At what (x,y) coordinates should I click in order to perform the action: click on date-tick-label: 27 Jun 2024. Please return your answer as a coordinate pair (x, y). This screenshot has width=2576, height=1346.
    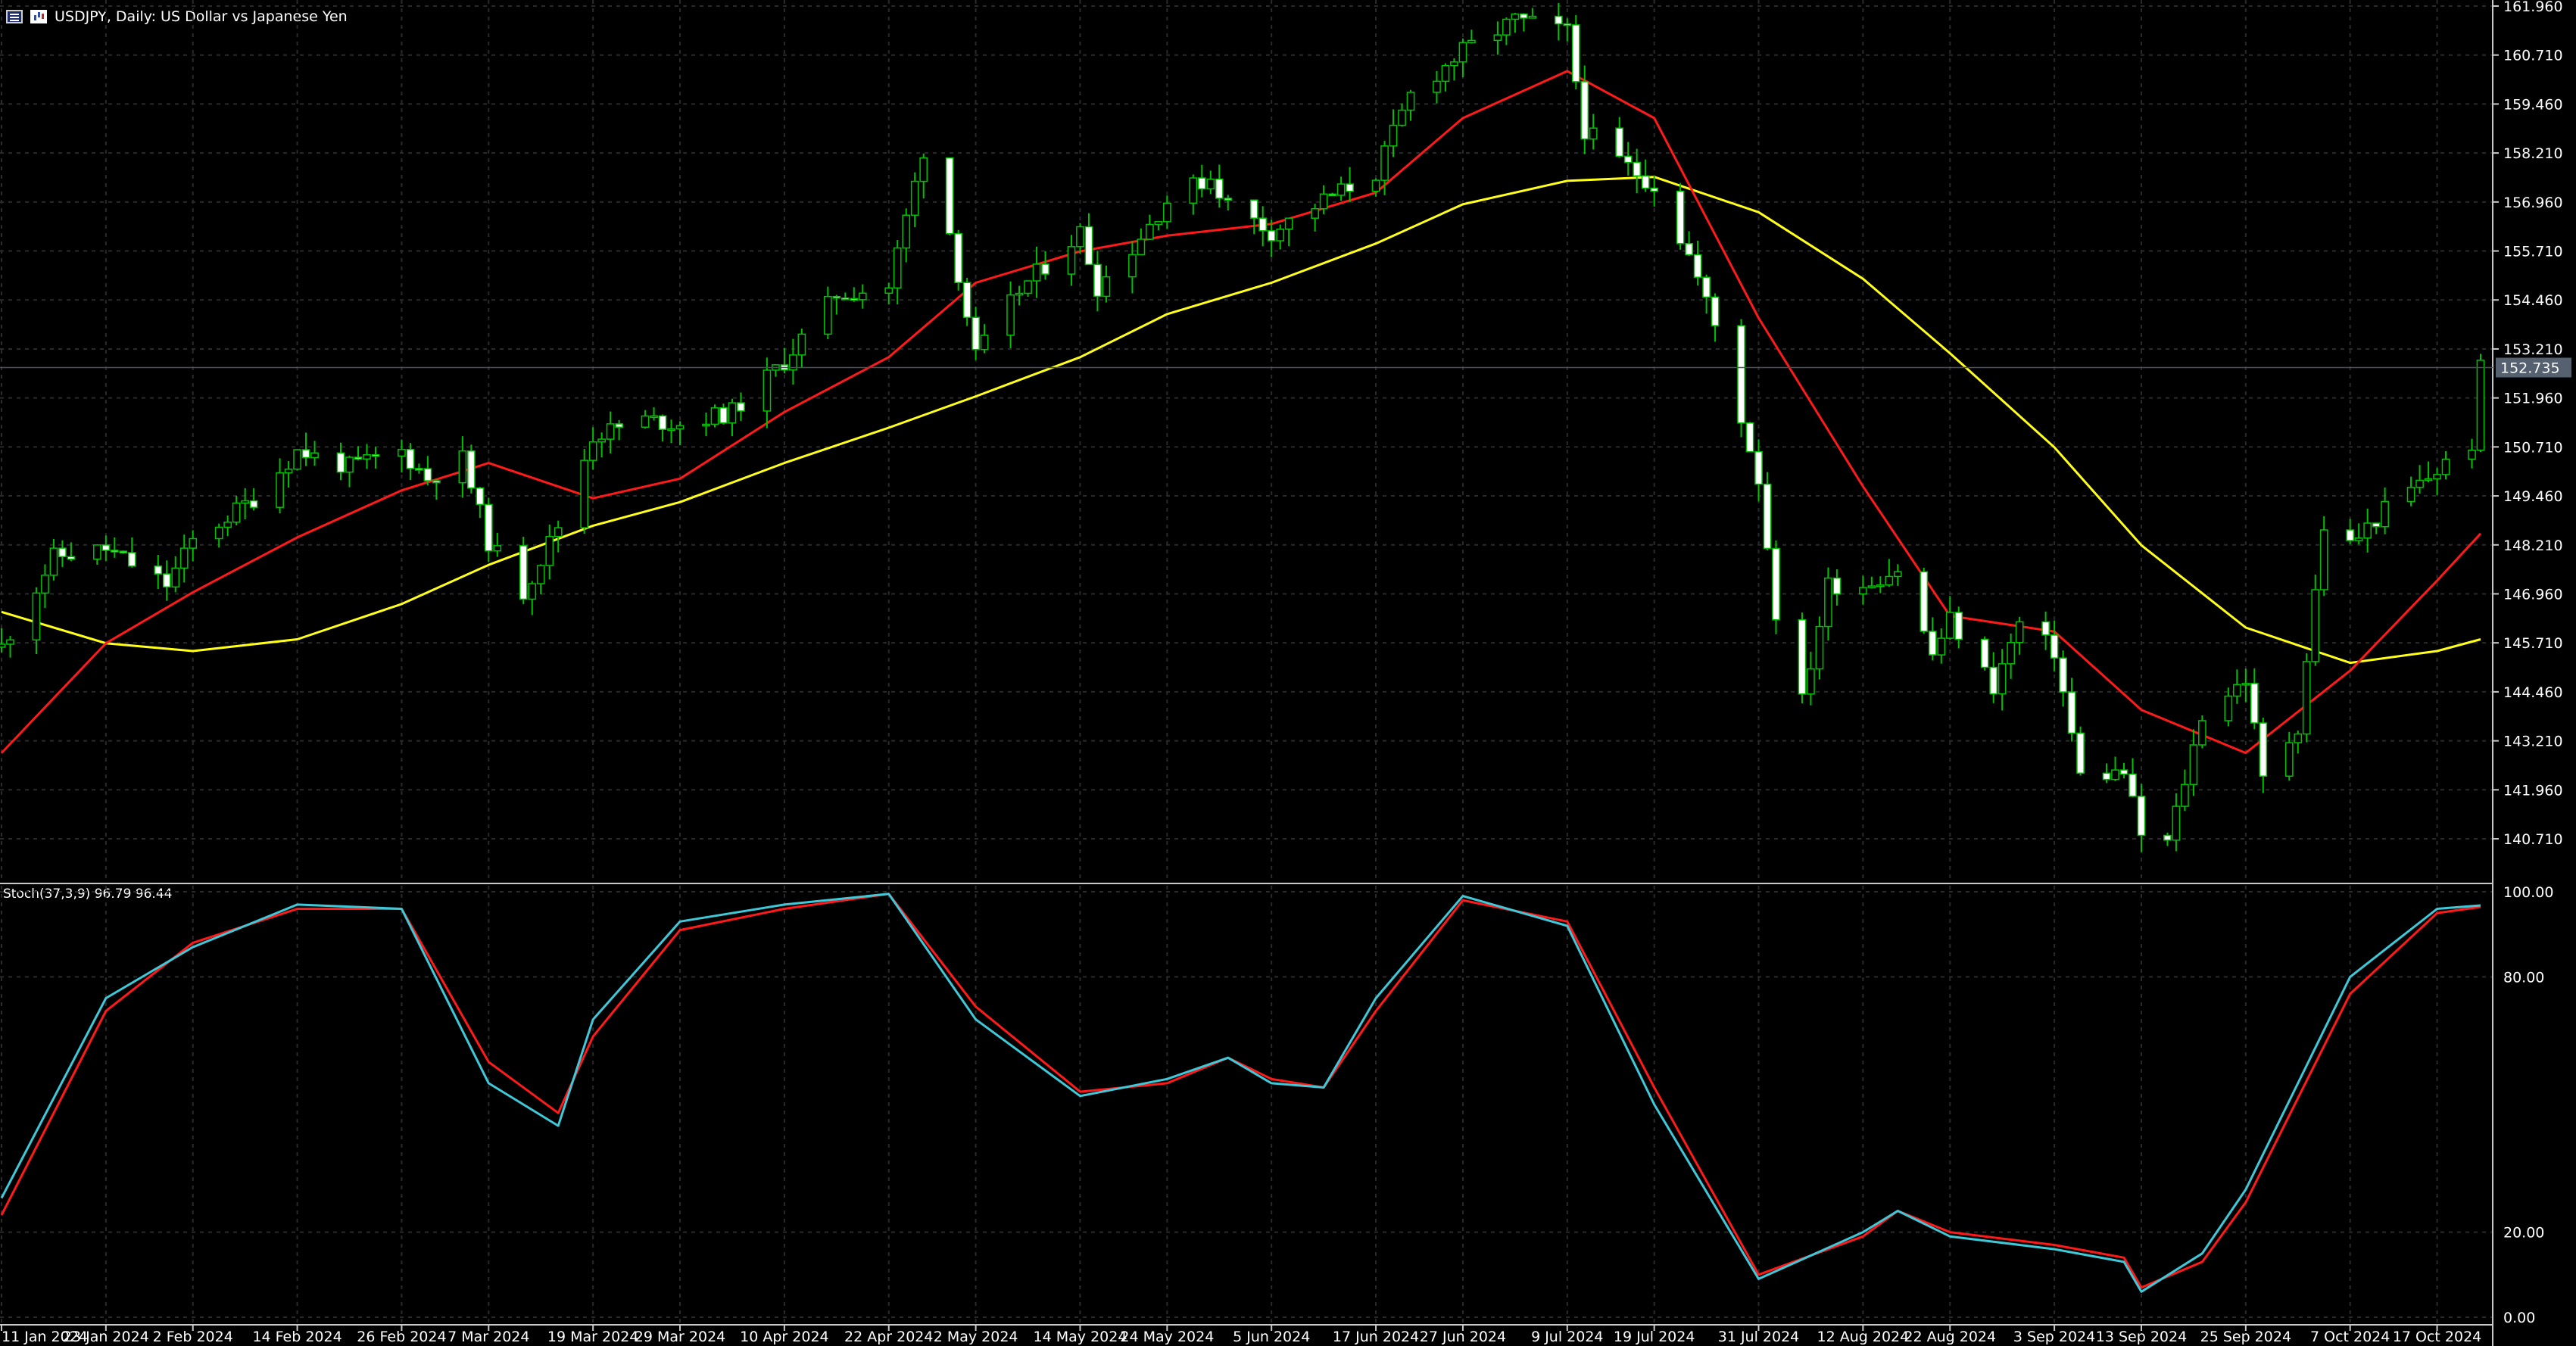
    Looking at the image, I should click on (1463, 1337).